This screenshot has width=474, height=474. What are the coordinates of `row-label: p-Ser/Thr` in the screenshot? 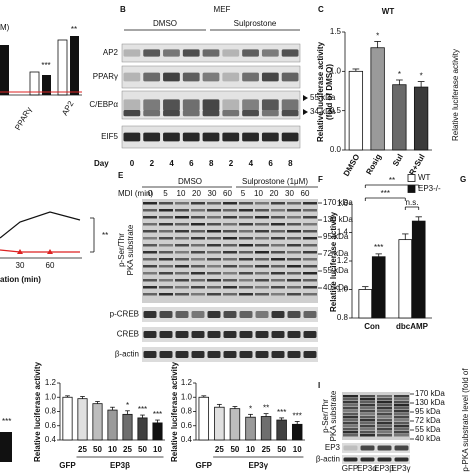 It's located at (325, 416).